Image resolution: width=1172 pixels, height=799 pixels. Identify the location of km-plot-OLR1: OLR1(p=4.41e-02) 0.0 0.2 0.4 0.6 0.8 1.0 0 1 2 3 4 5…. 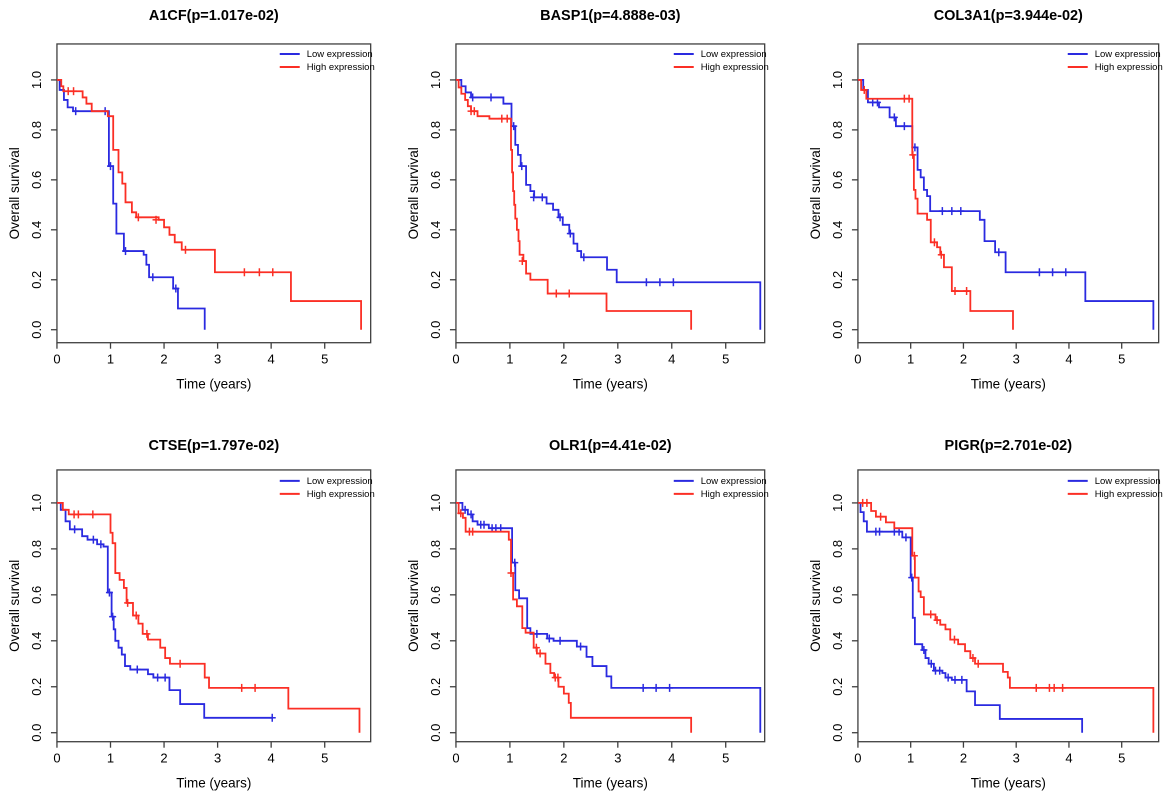
(587, 614).